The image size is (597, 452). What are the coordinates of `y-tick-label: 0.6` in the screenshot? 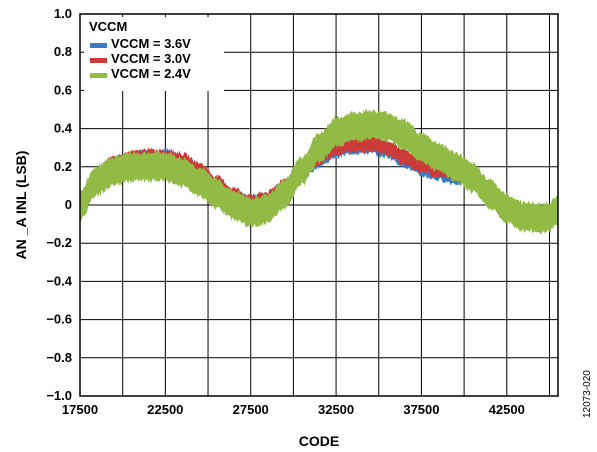 It's located at (63, 89).